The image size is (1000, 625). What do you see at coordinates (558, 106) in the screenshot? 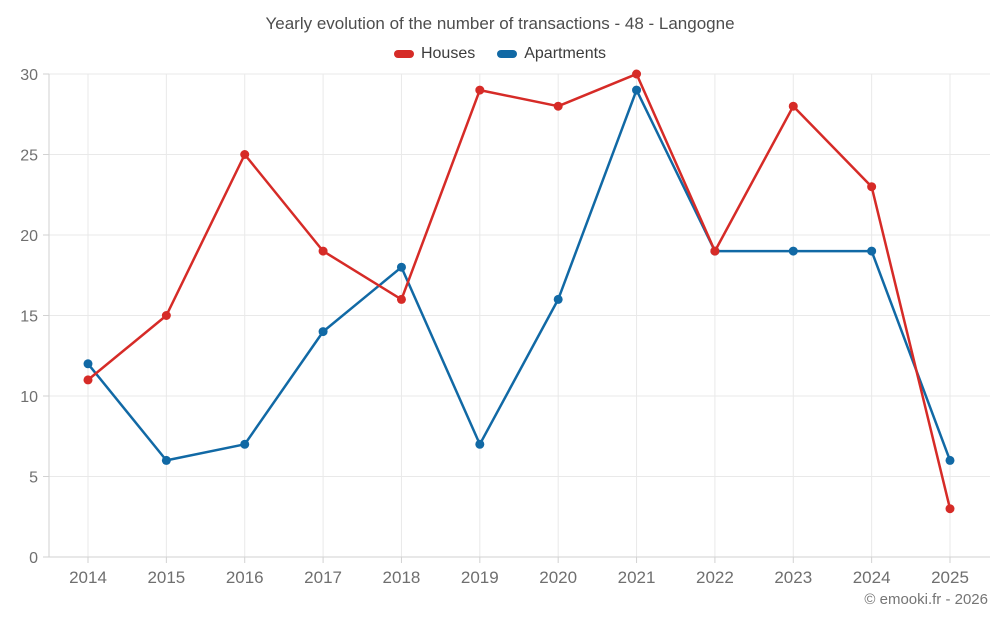
I see `houses-point-2020` at bounding box center [558, 106].